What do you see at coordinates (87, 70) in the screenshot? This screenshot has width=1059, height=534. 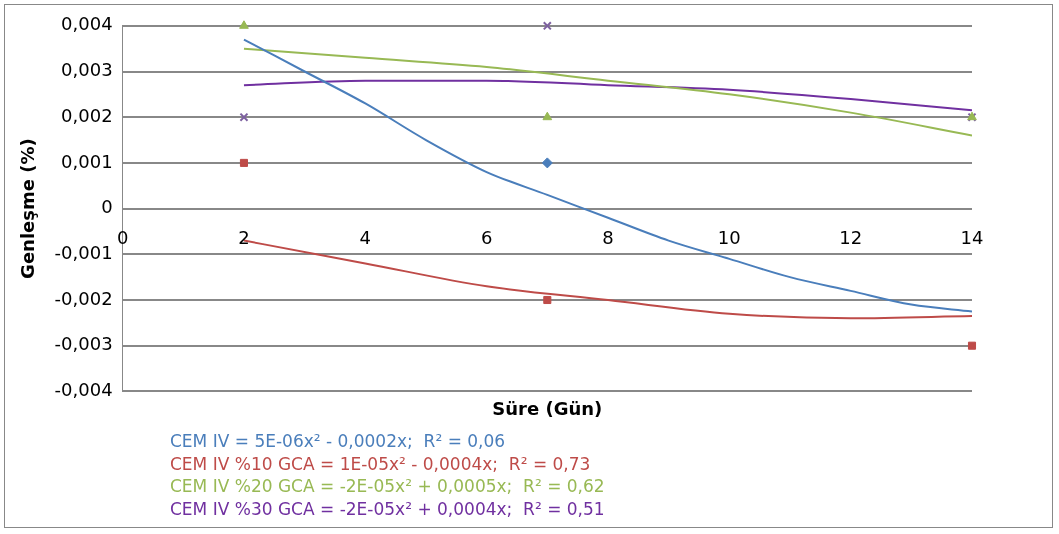 I see `y-tick-label: 0,003` at bounding box center [87, 70].